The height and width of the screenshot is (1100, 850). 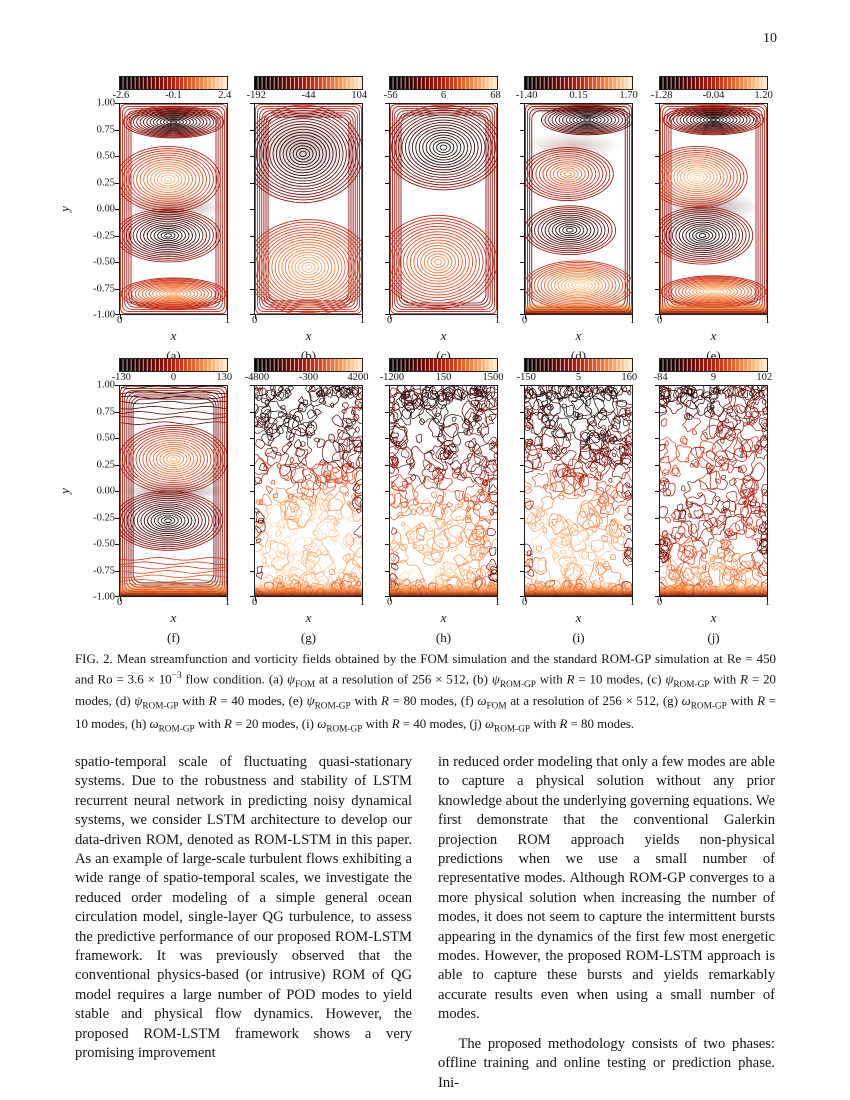 I want to click on colorbar-tick-mid: -44, so click(x=308, y=95).